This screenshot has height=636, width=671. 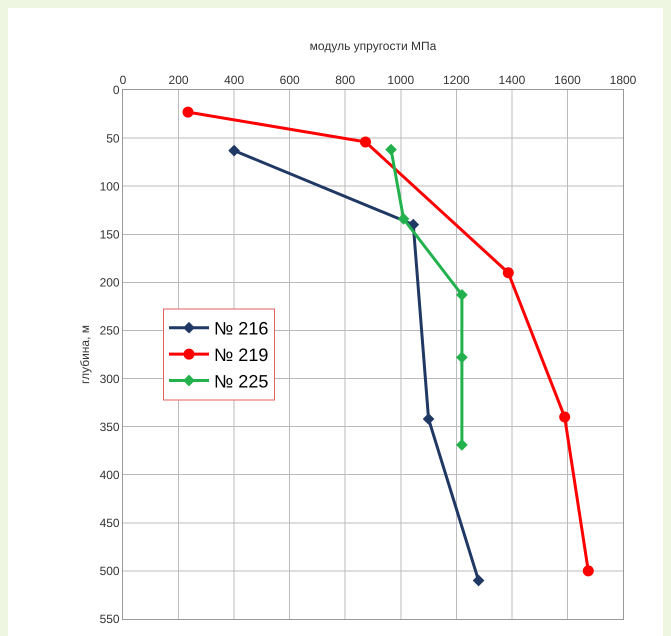 What do you see at coordinates (290, 80) in the screenshot?
I see `x-tick-label: 600` at bounding box center [290, 80].